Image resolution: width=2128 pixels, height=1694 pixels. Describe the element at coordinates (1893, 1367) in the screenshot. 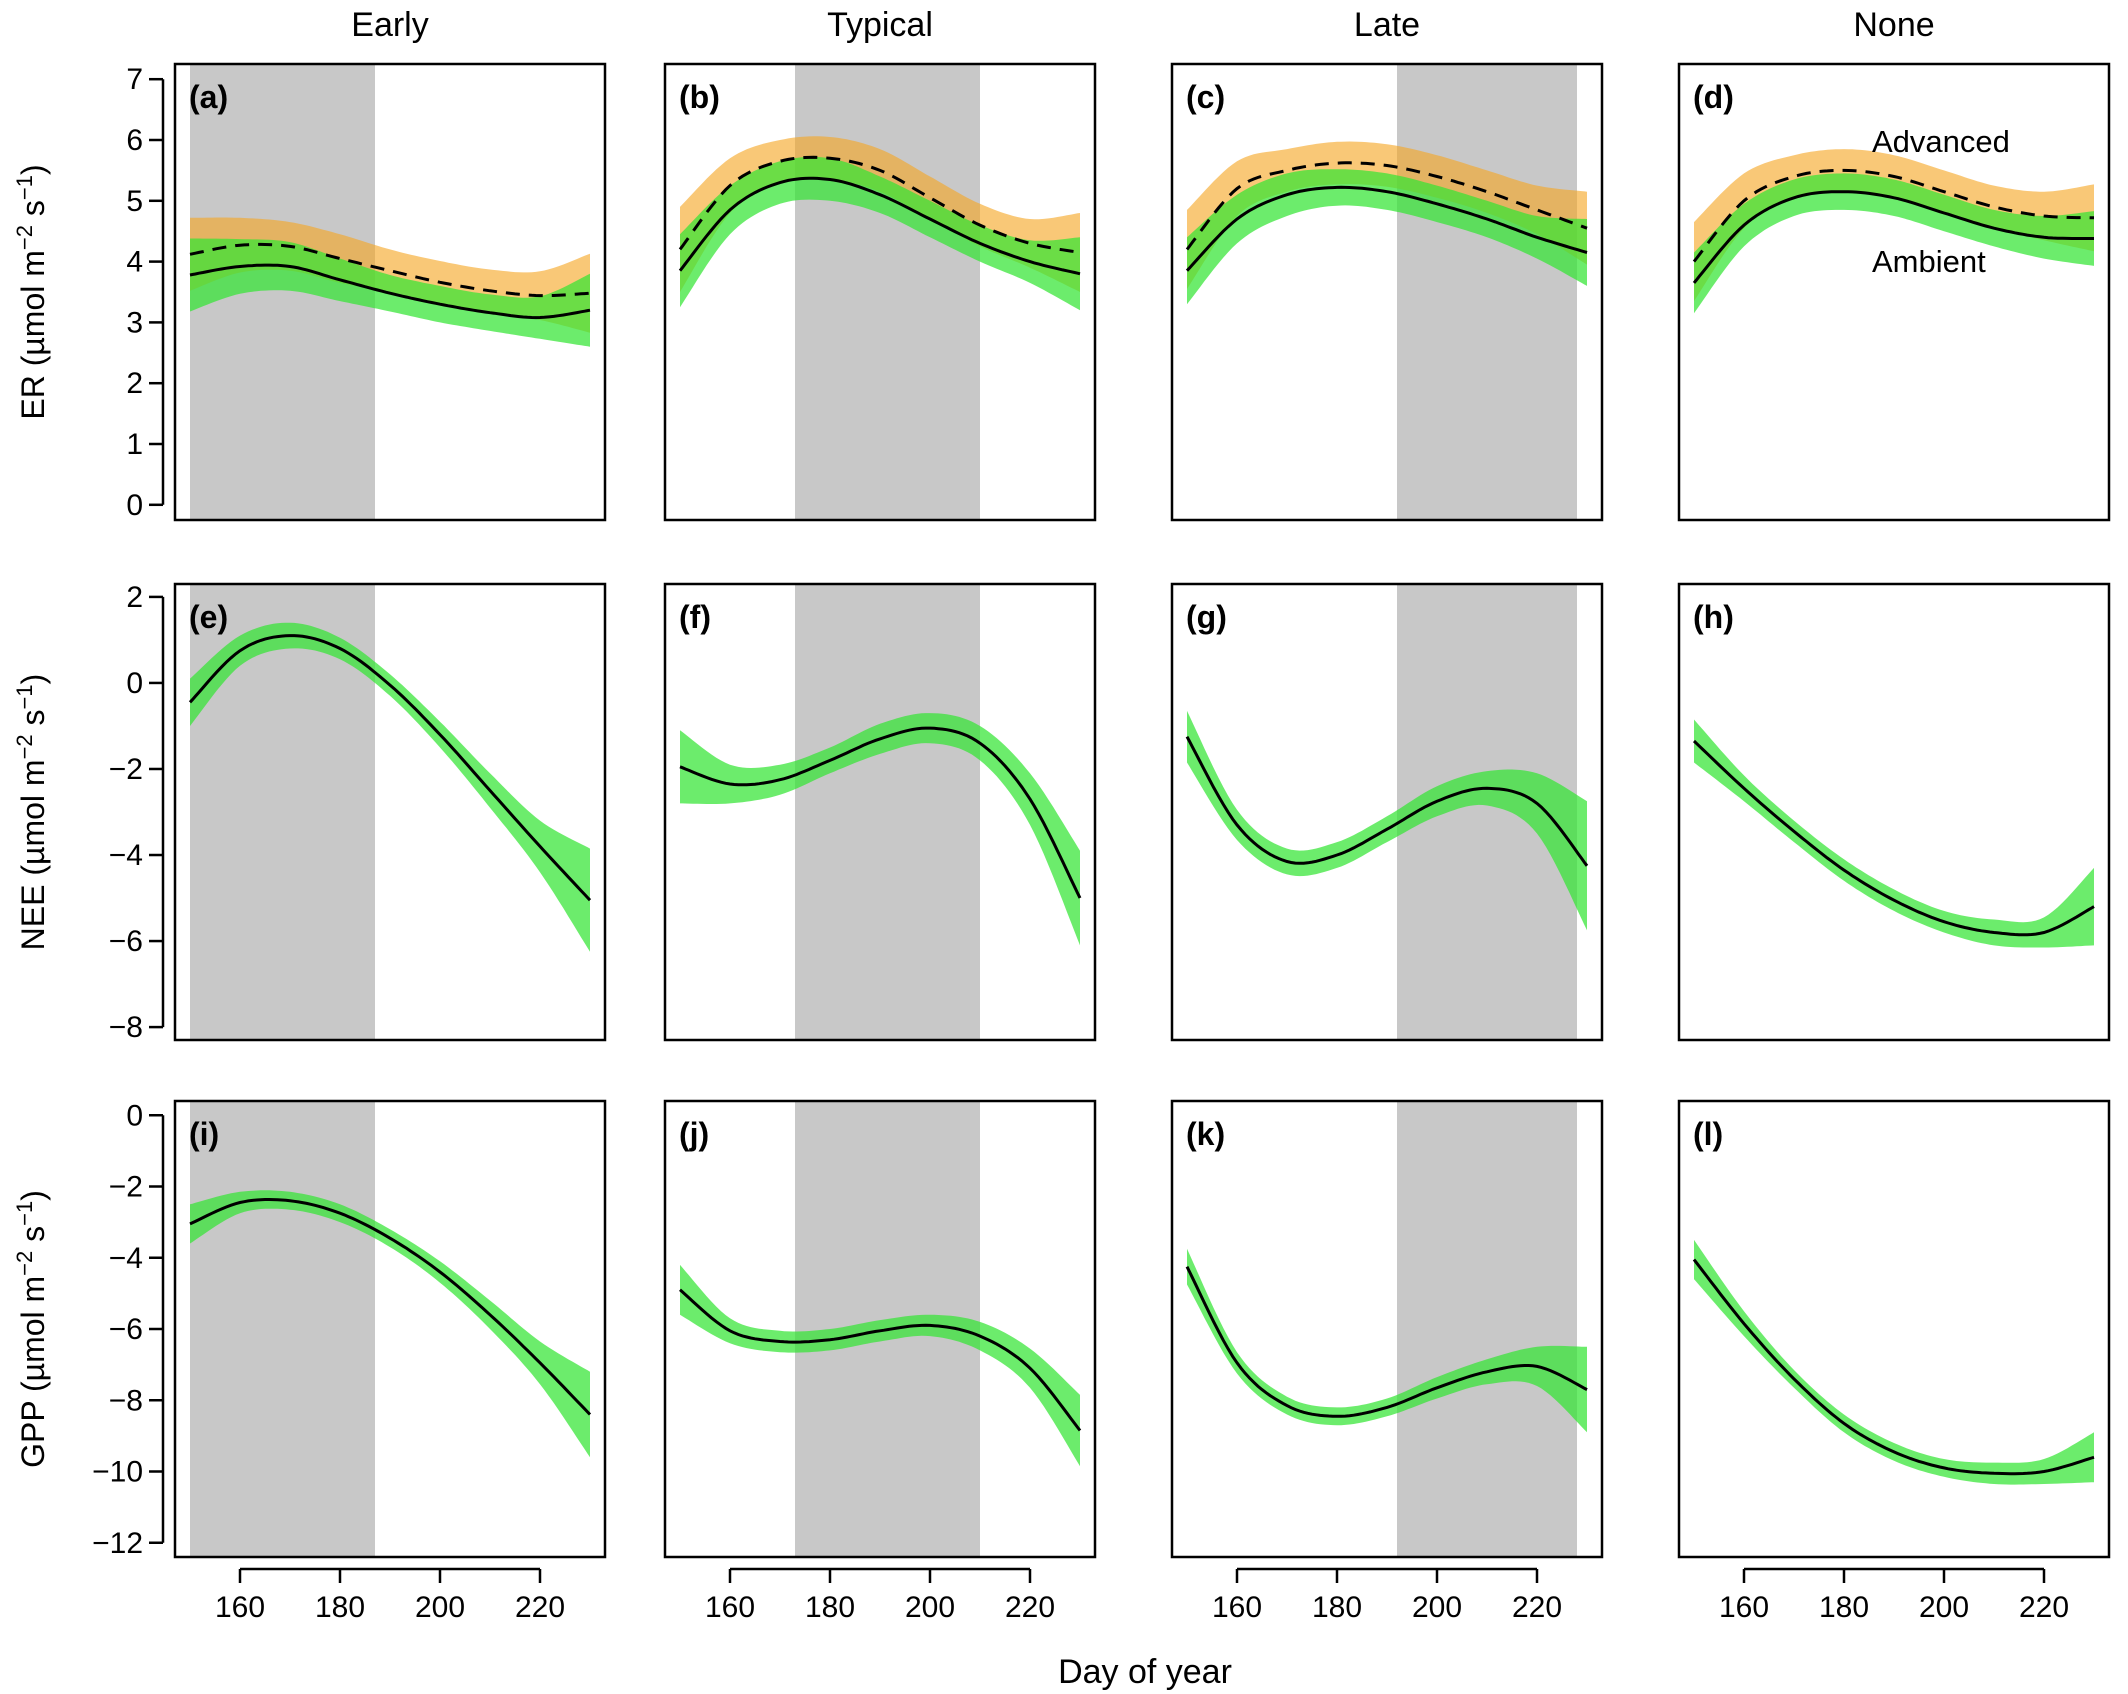

I see `ambient-line-l` at that location.